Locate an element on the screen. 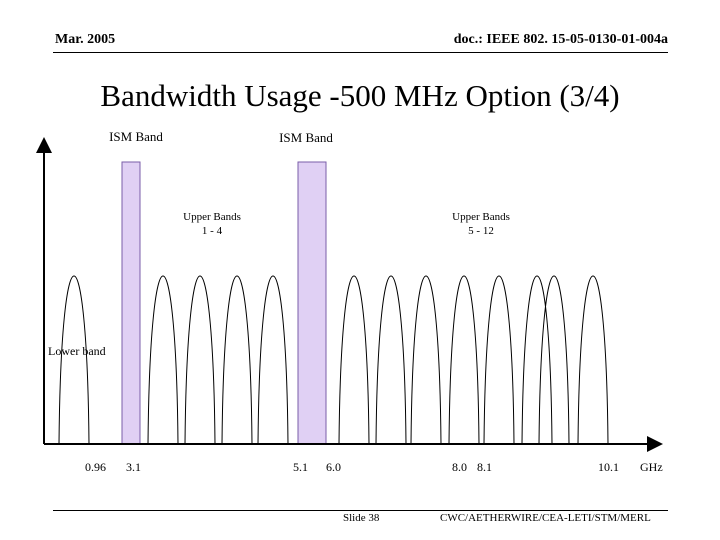 The height and width of the screenshot is (540, 720). tick-label: 0.96 is located at coordinates (95, 467).